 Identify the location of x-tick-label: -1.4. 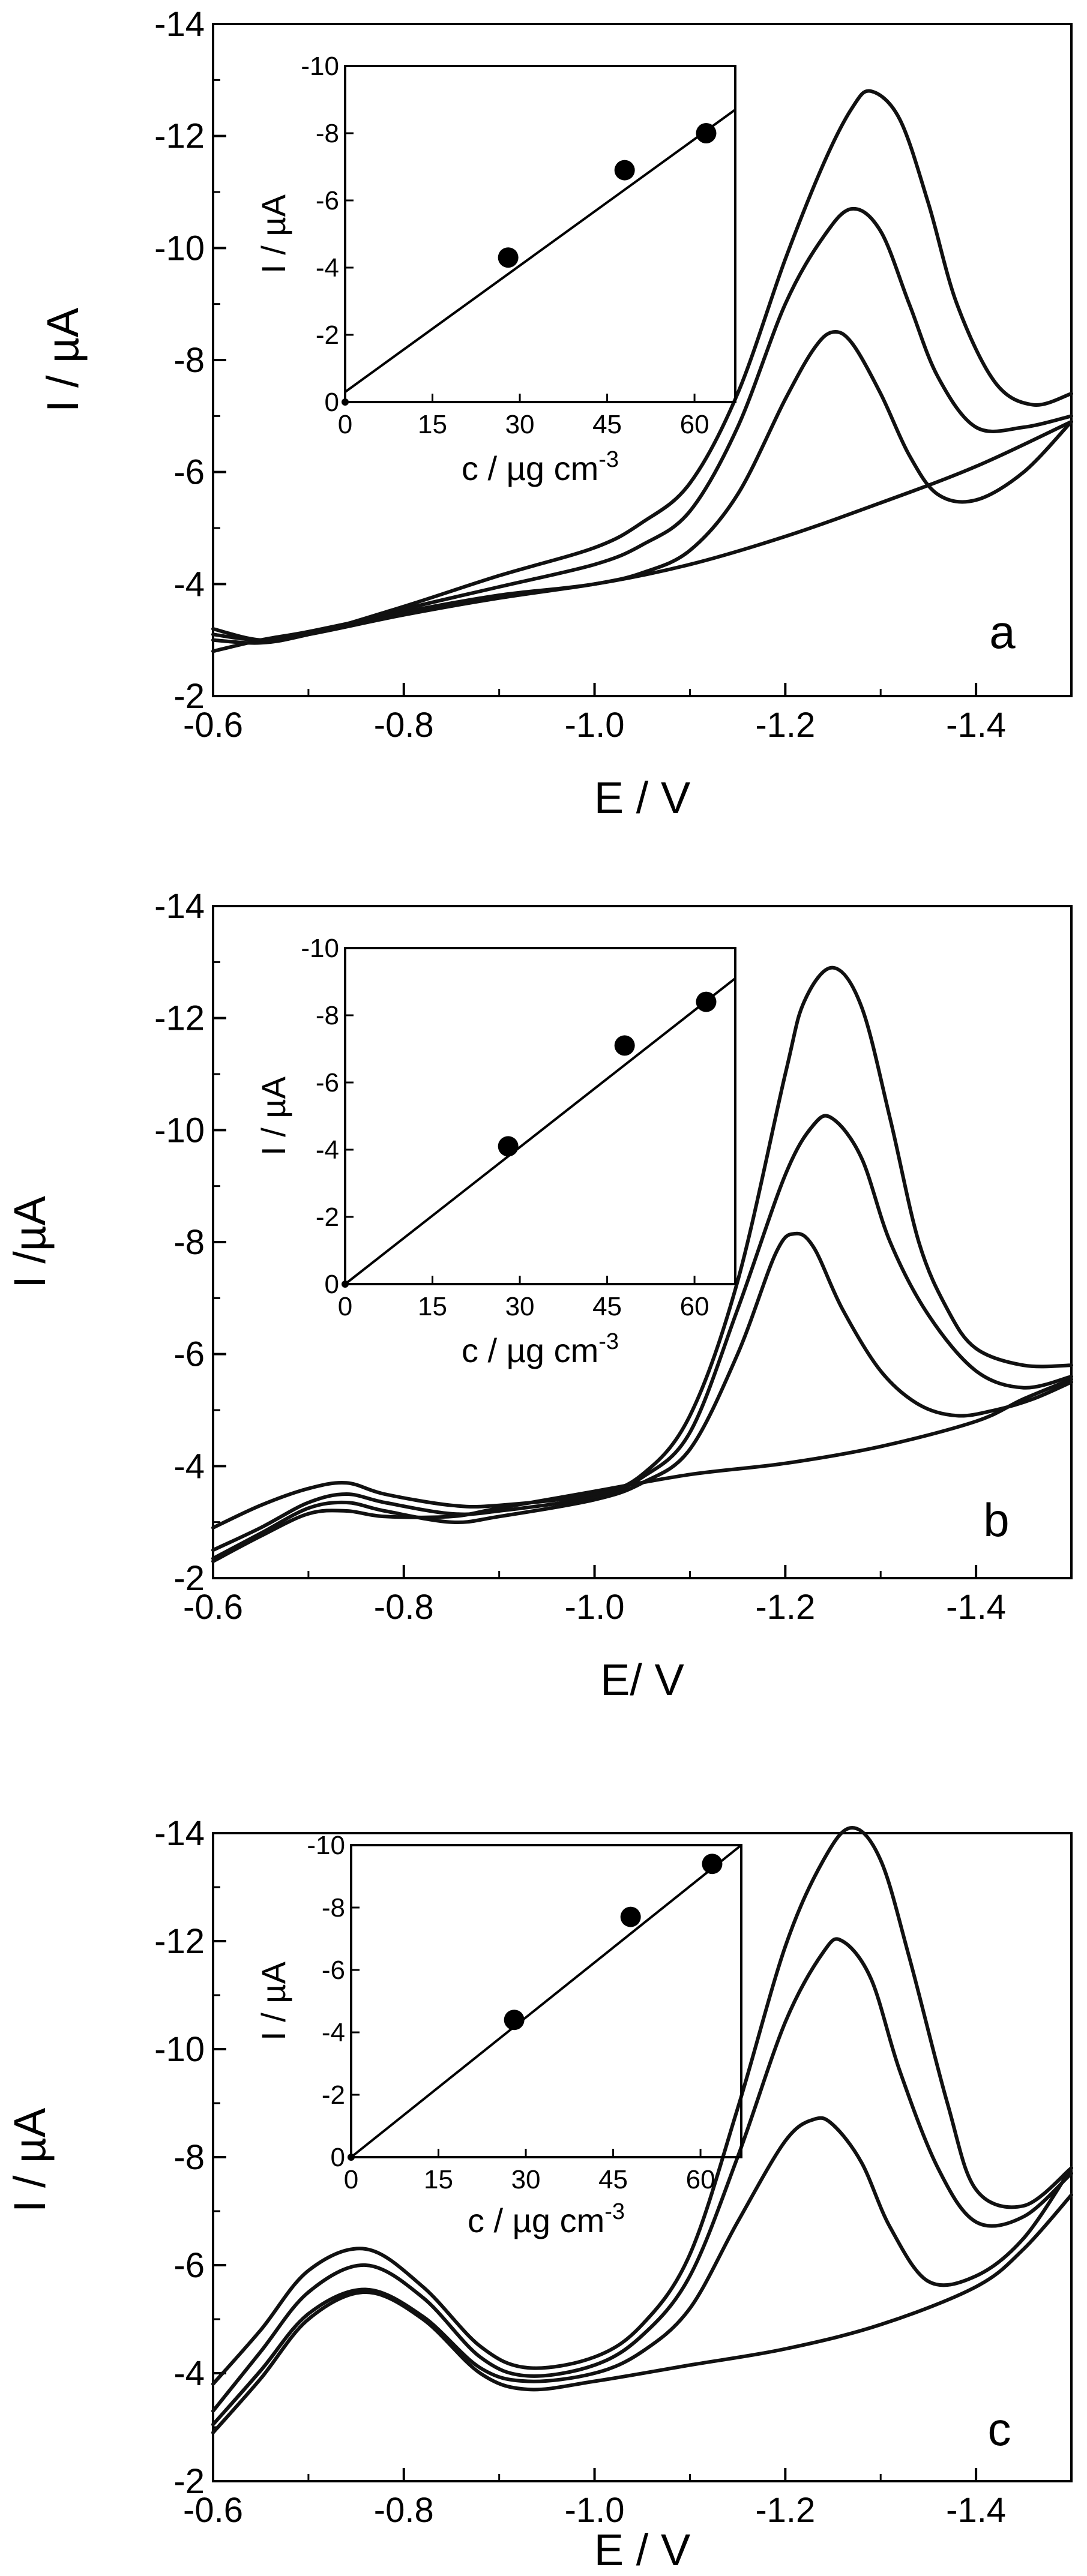
(976, 725).